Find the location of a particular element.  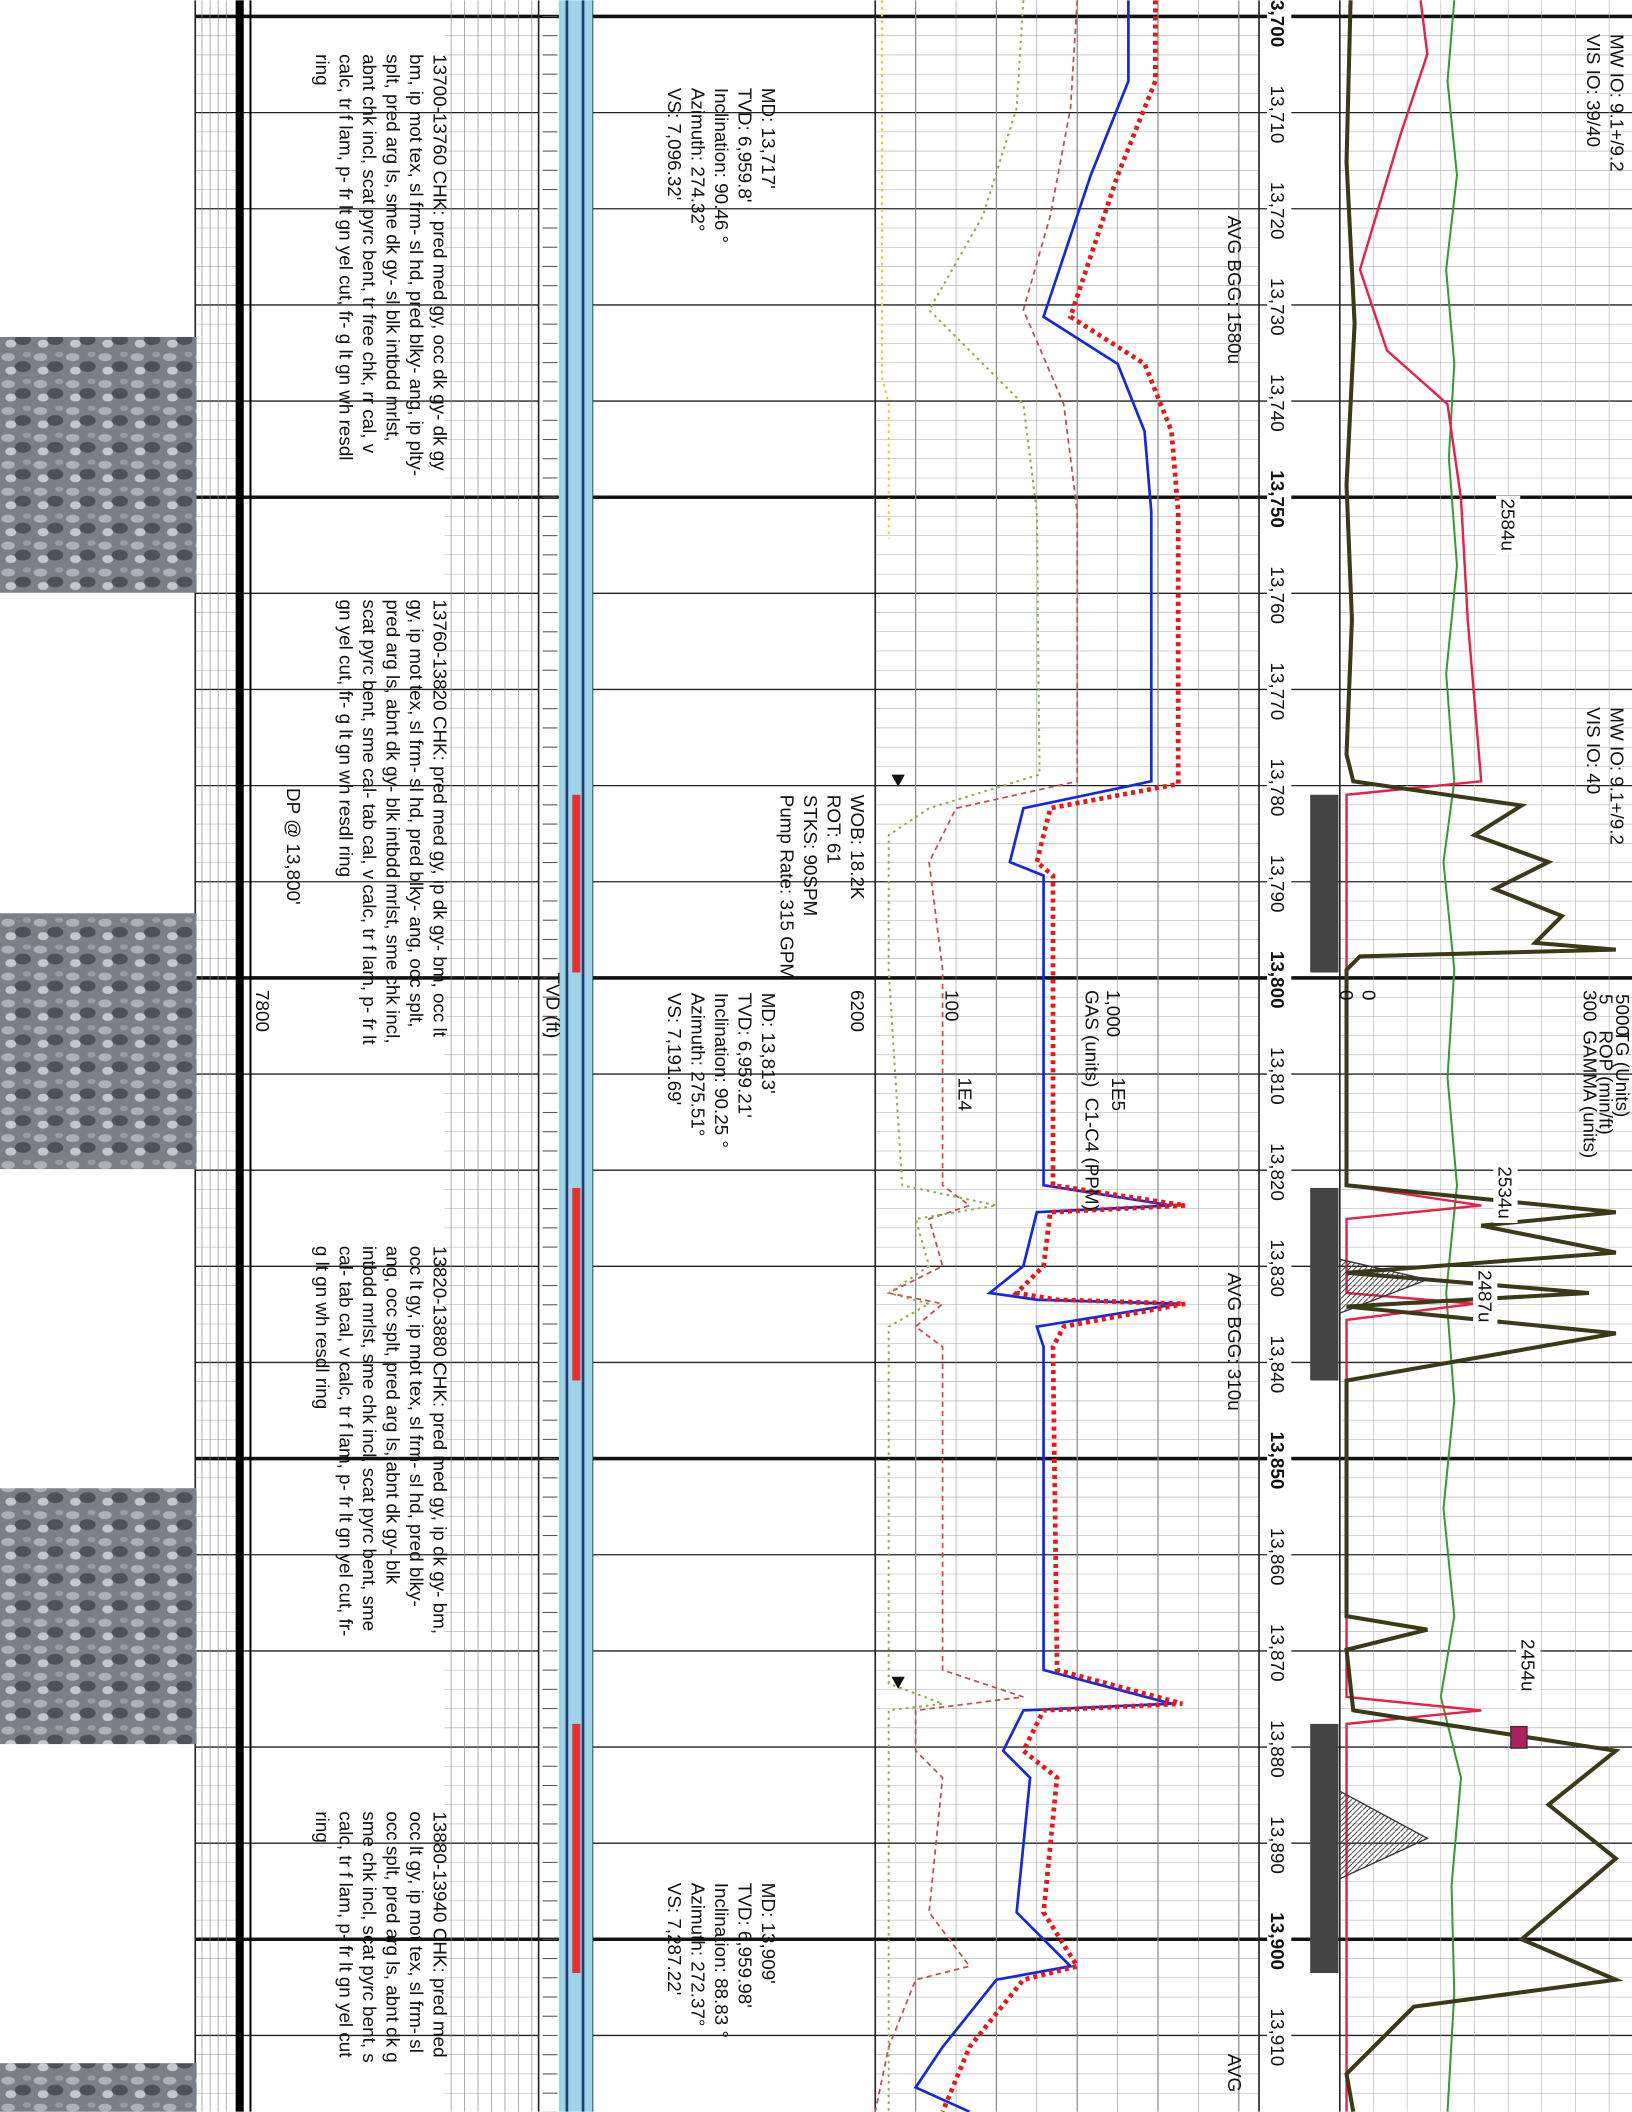

bgg-note: AVG is located at coordinates (1234, 2073).